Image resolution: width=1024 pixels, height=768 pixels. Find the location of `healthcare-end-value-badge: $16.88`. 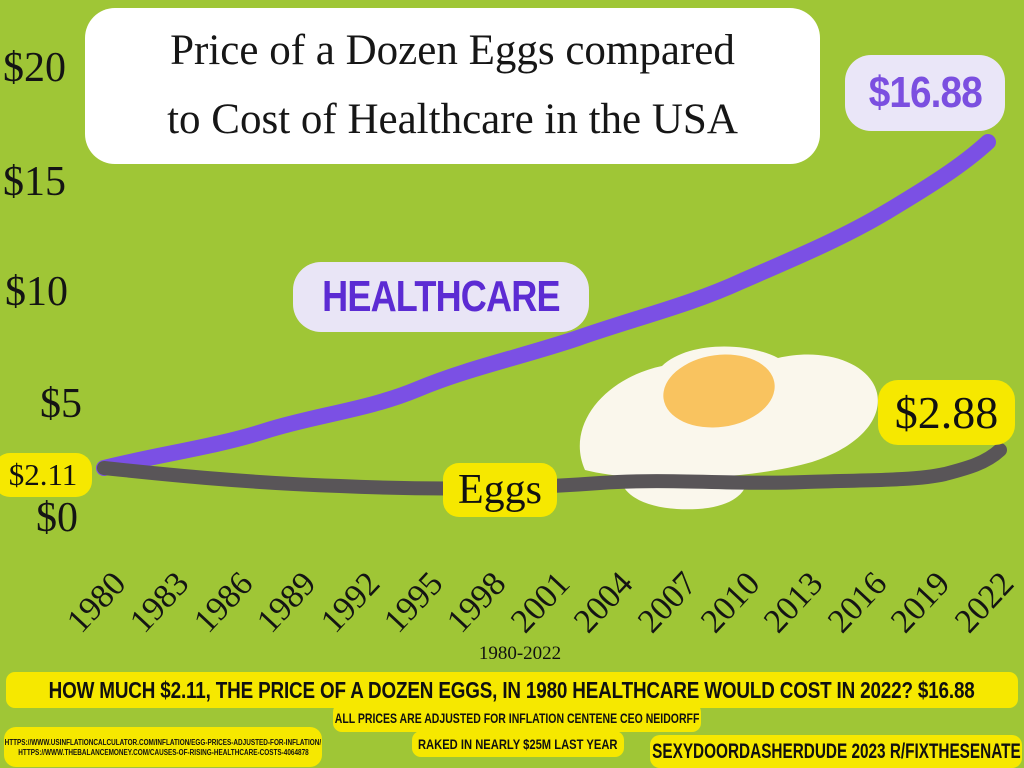

healthcare-end-value-badge: $16.88 is located at coordinates (925, 93).